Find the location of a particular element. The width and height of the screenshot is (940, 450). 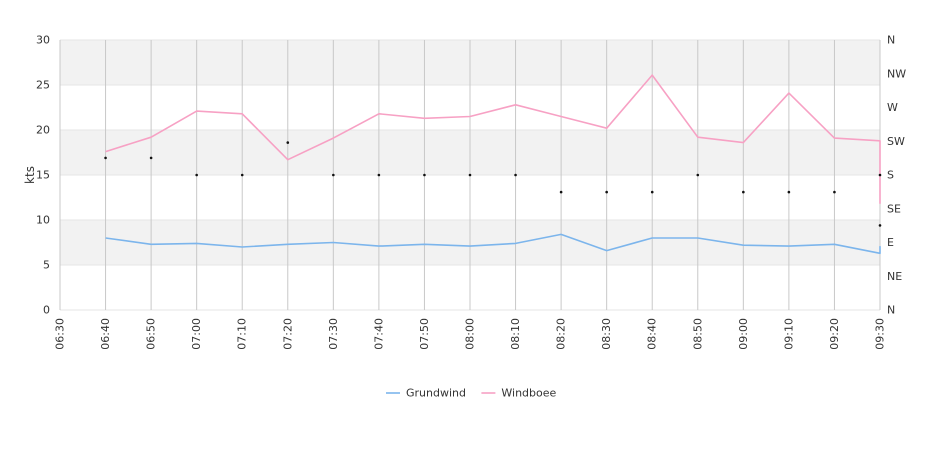

x-tick-label: 07:20 is located at coordinates (287, 334).